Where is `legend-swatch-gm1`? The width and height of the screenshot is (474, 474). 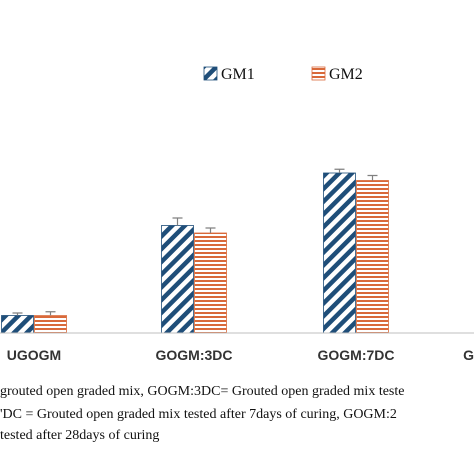
legend-swatch-gm1 is located at coordinates (210, 73).